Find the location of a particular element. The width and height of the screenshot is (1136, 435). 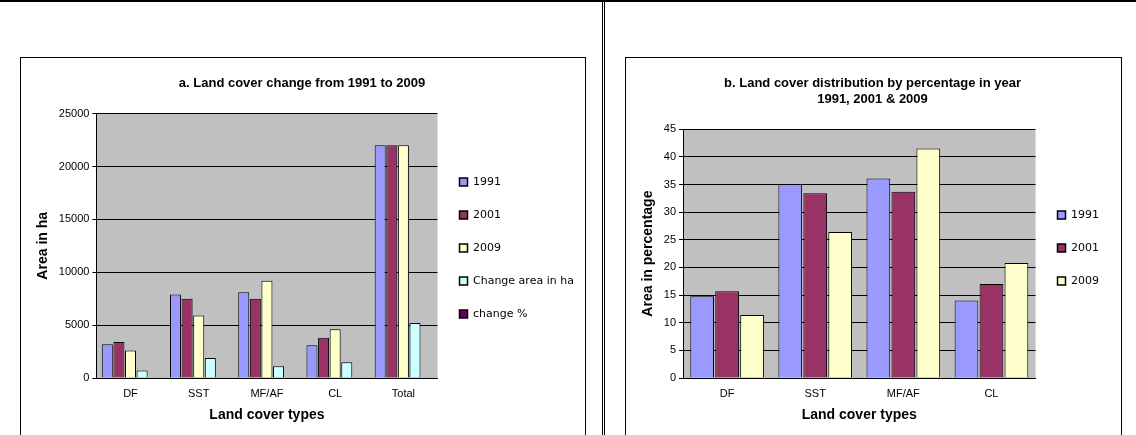

y-axis-title: Area in percentage is located at coordinates (647, 253).